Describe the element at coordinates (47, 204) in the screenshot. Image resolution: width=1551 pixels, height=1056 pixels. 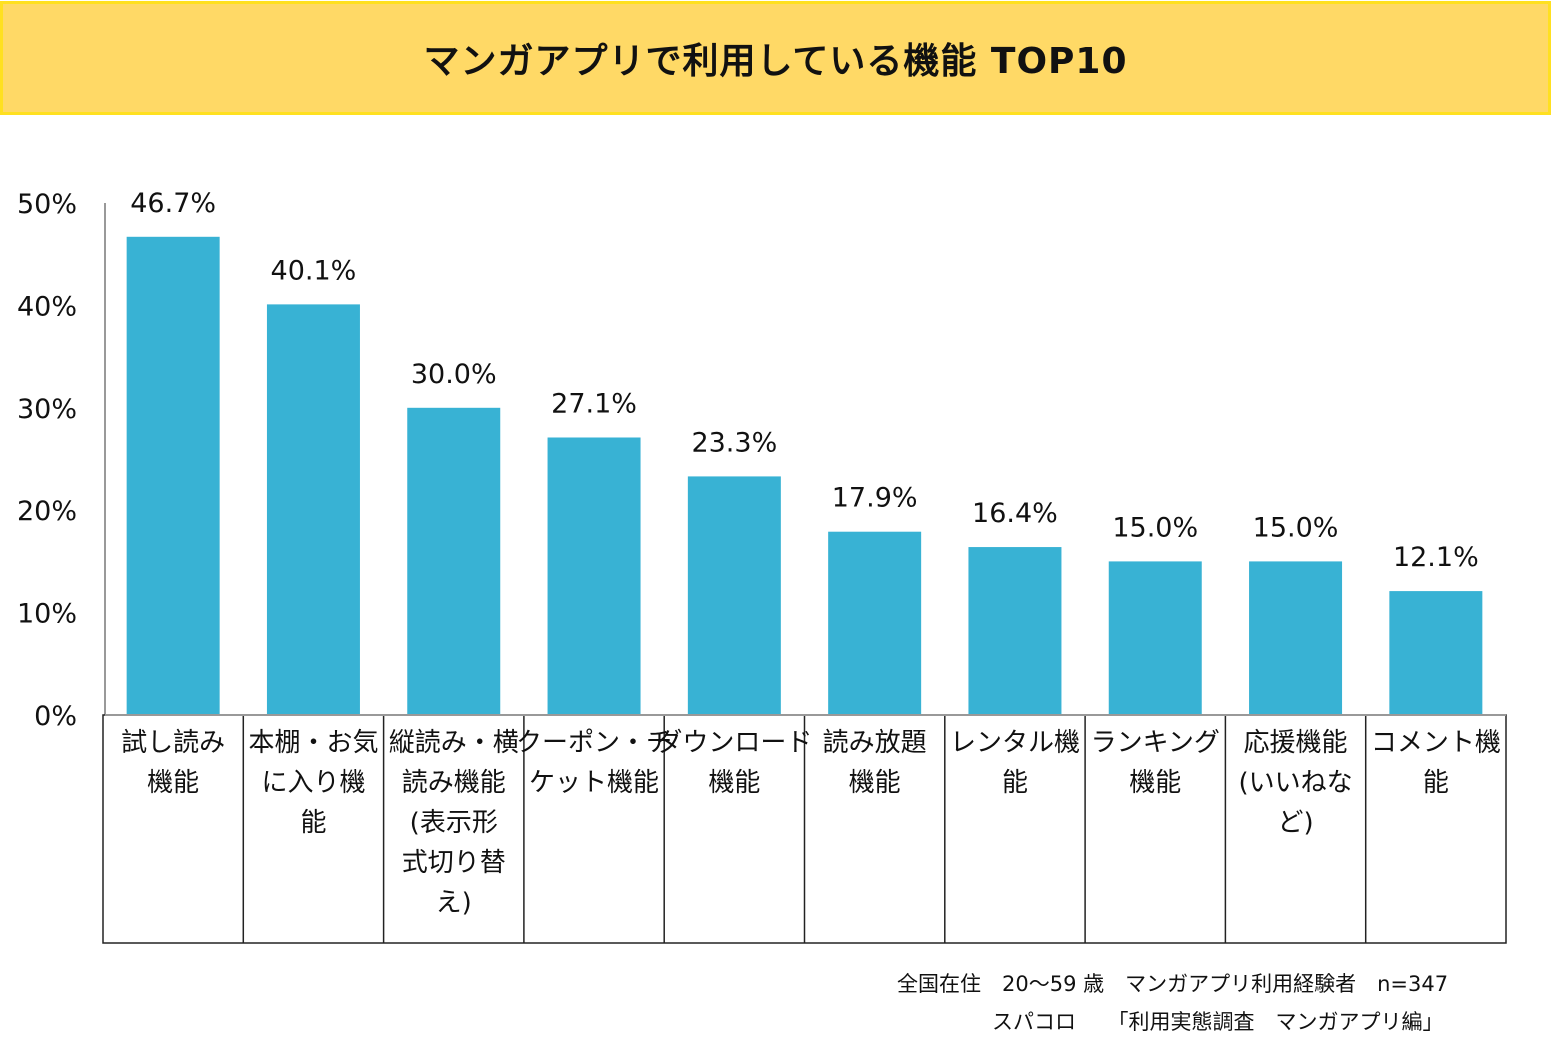
I see `y-tick-label: 50%` at that location.